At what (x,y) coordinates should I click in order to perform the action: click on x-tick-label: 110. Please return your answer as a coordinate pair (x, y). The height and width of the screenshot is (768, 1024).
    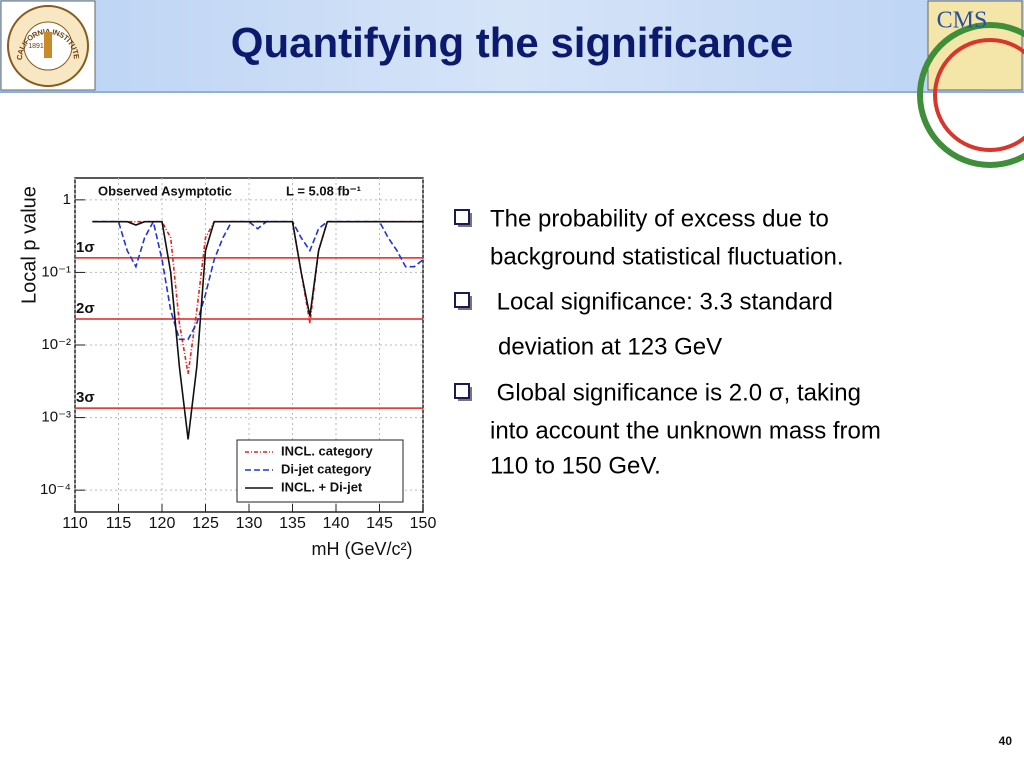
    Looking at the image, I should click on (75, 523).